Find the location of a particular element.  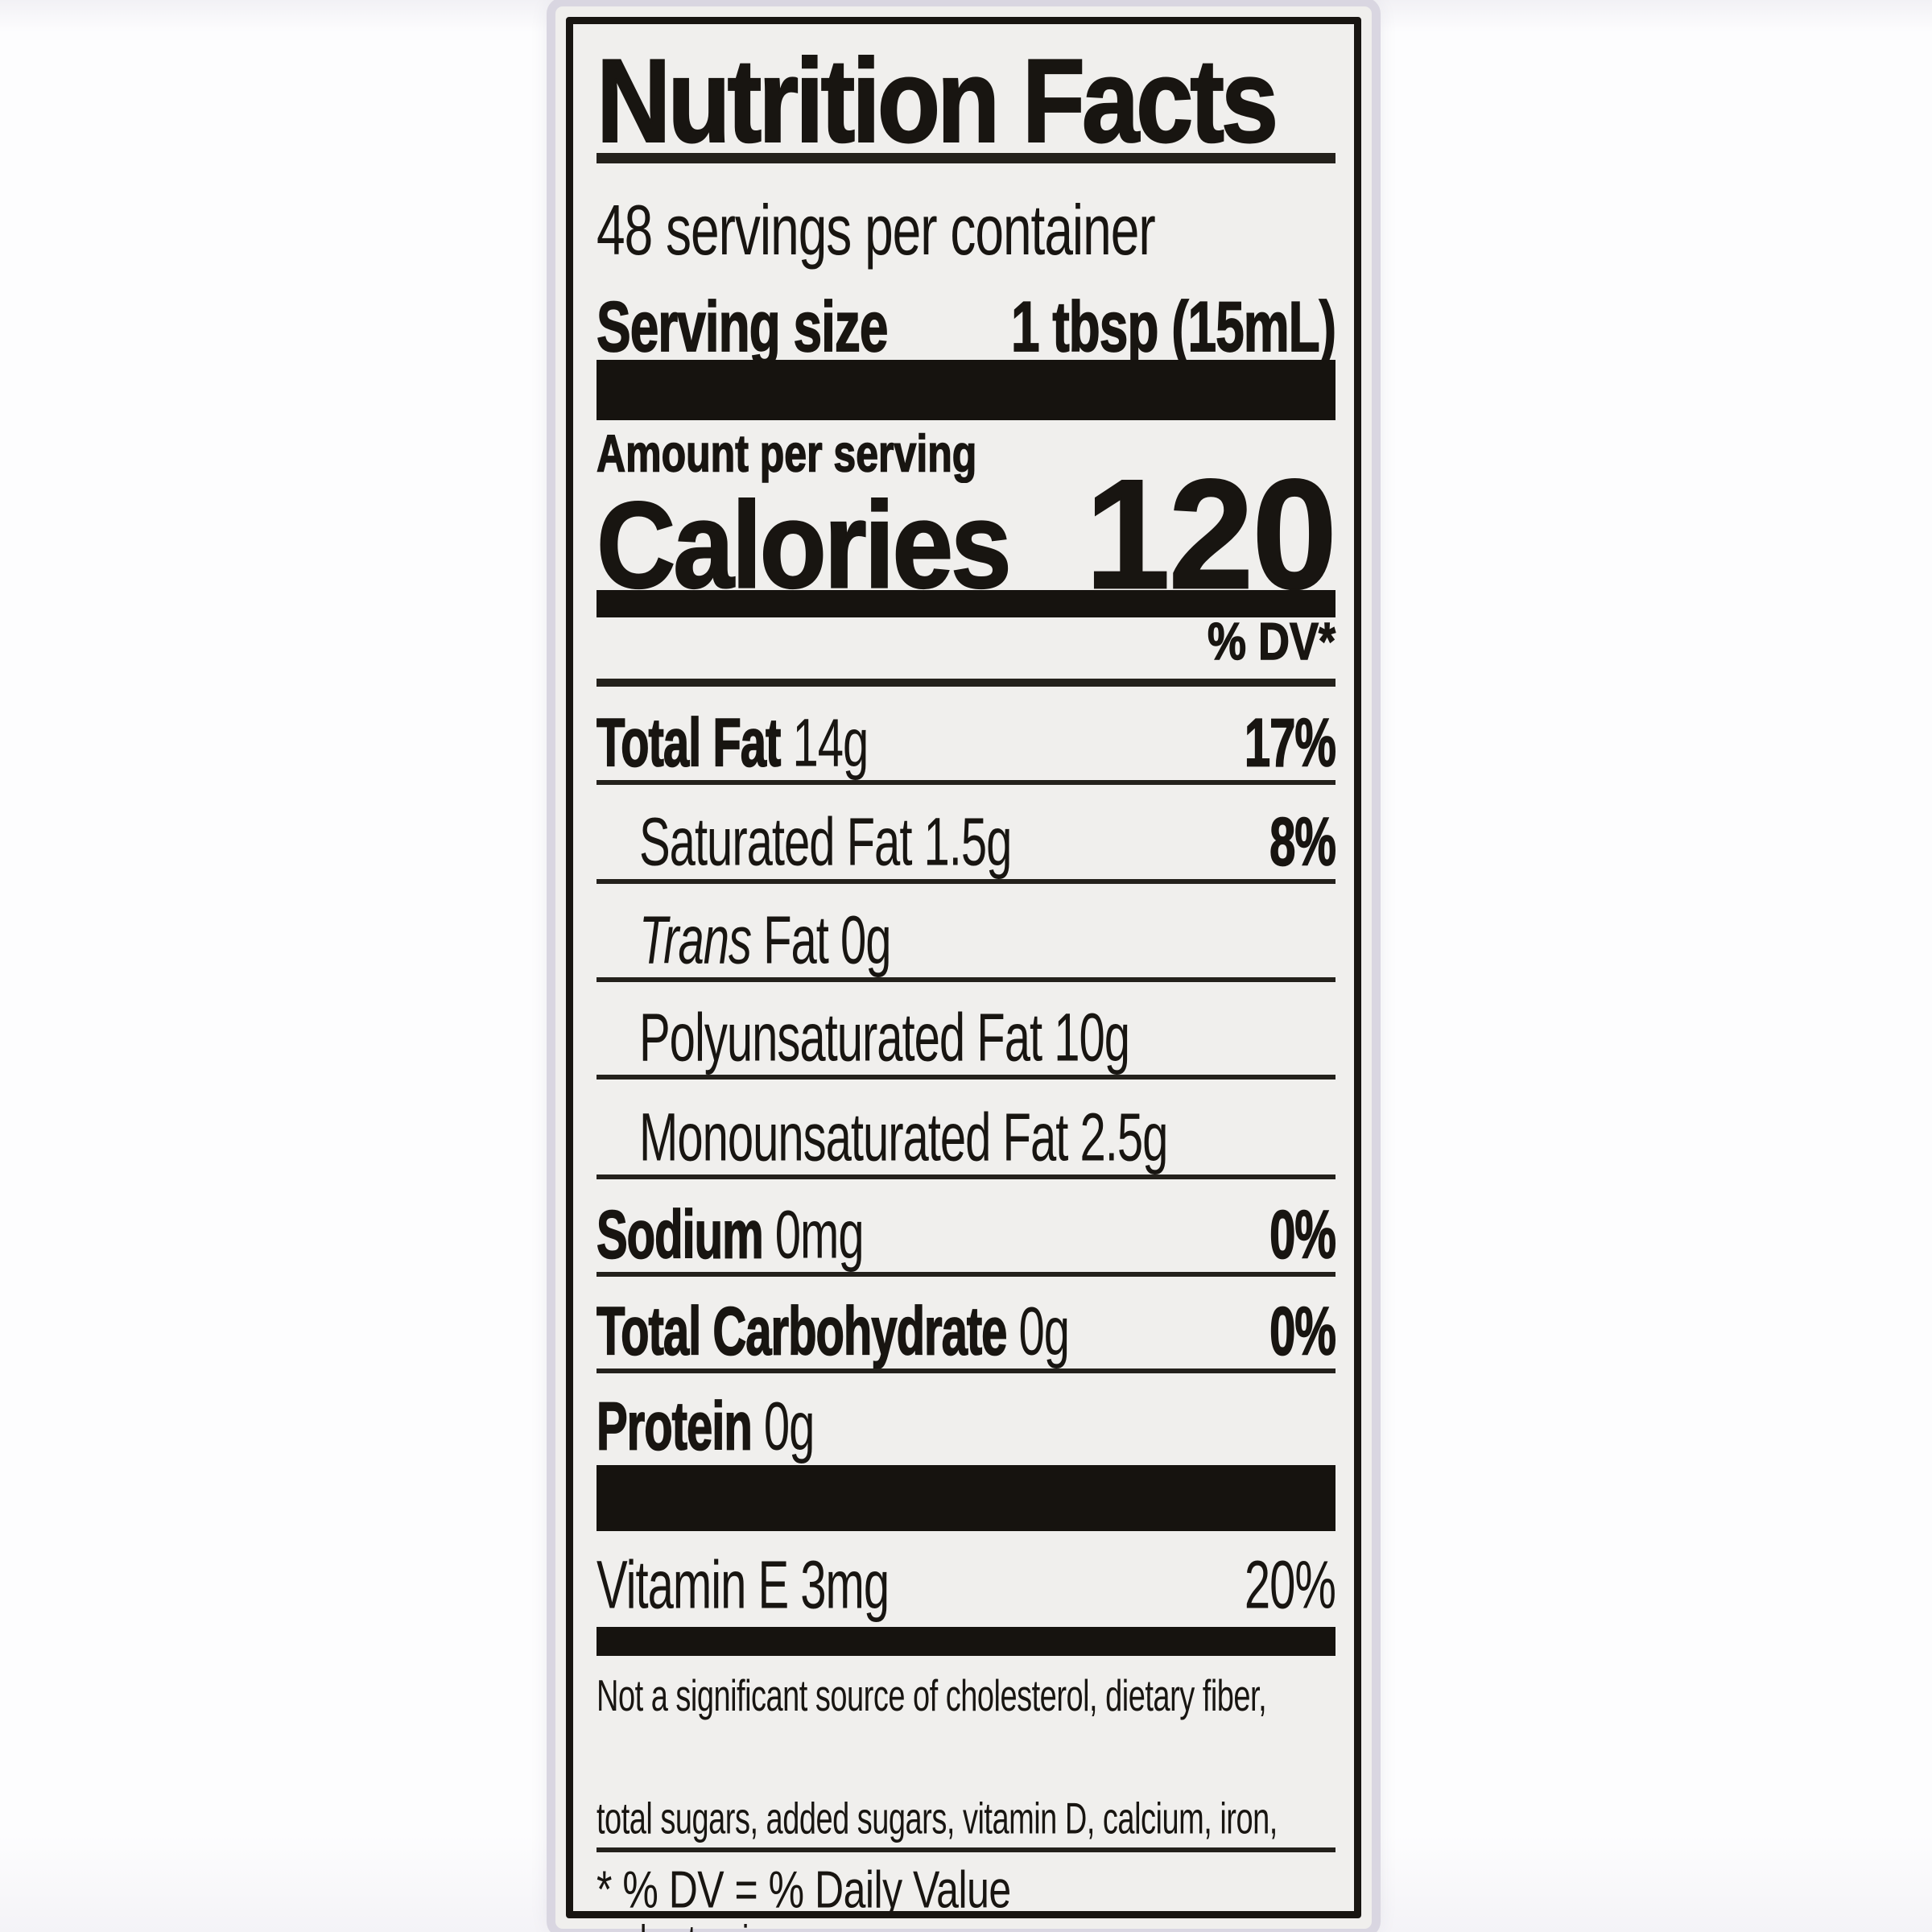

title-rule is located at coordinates (966, 158).